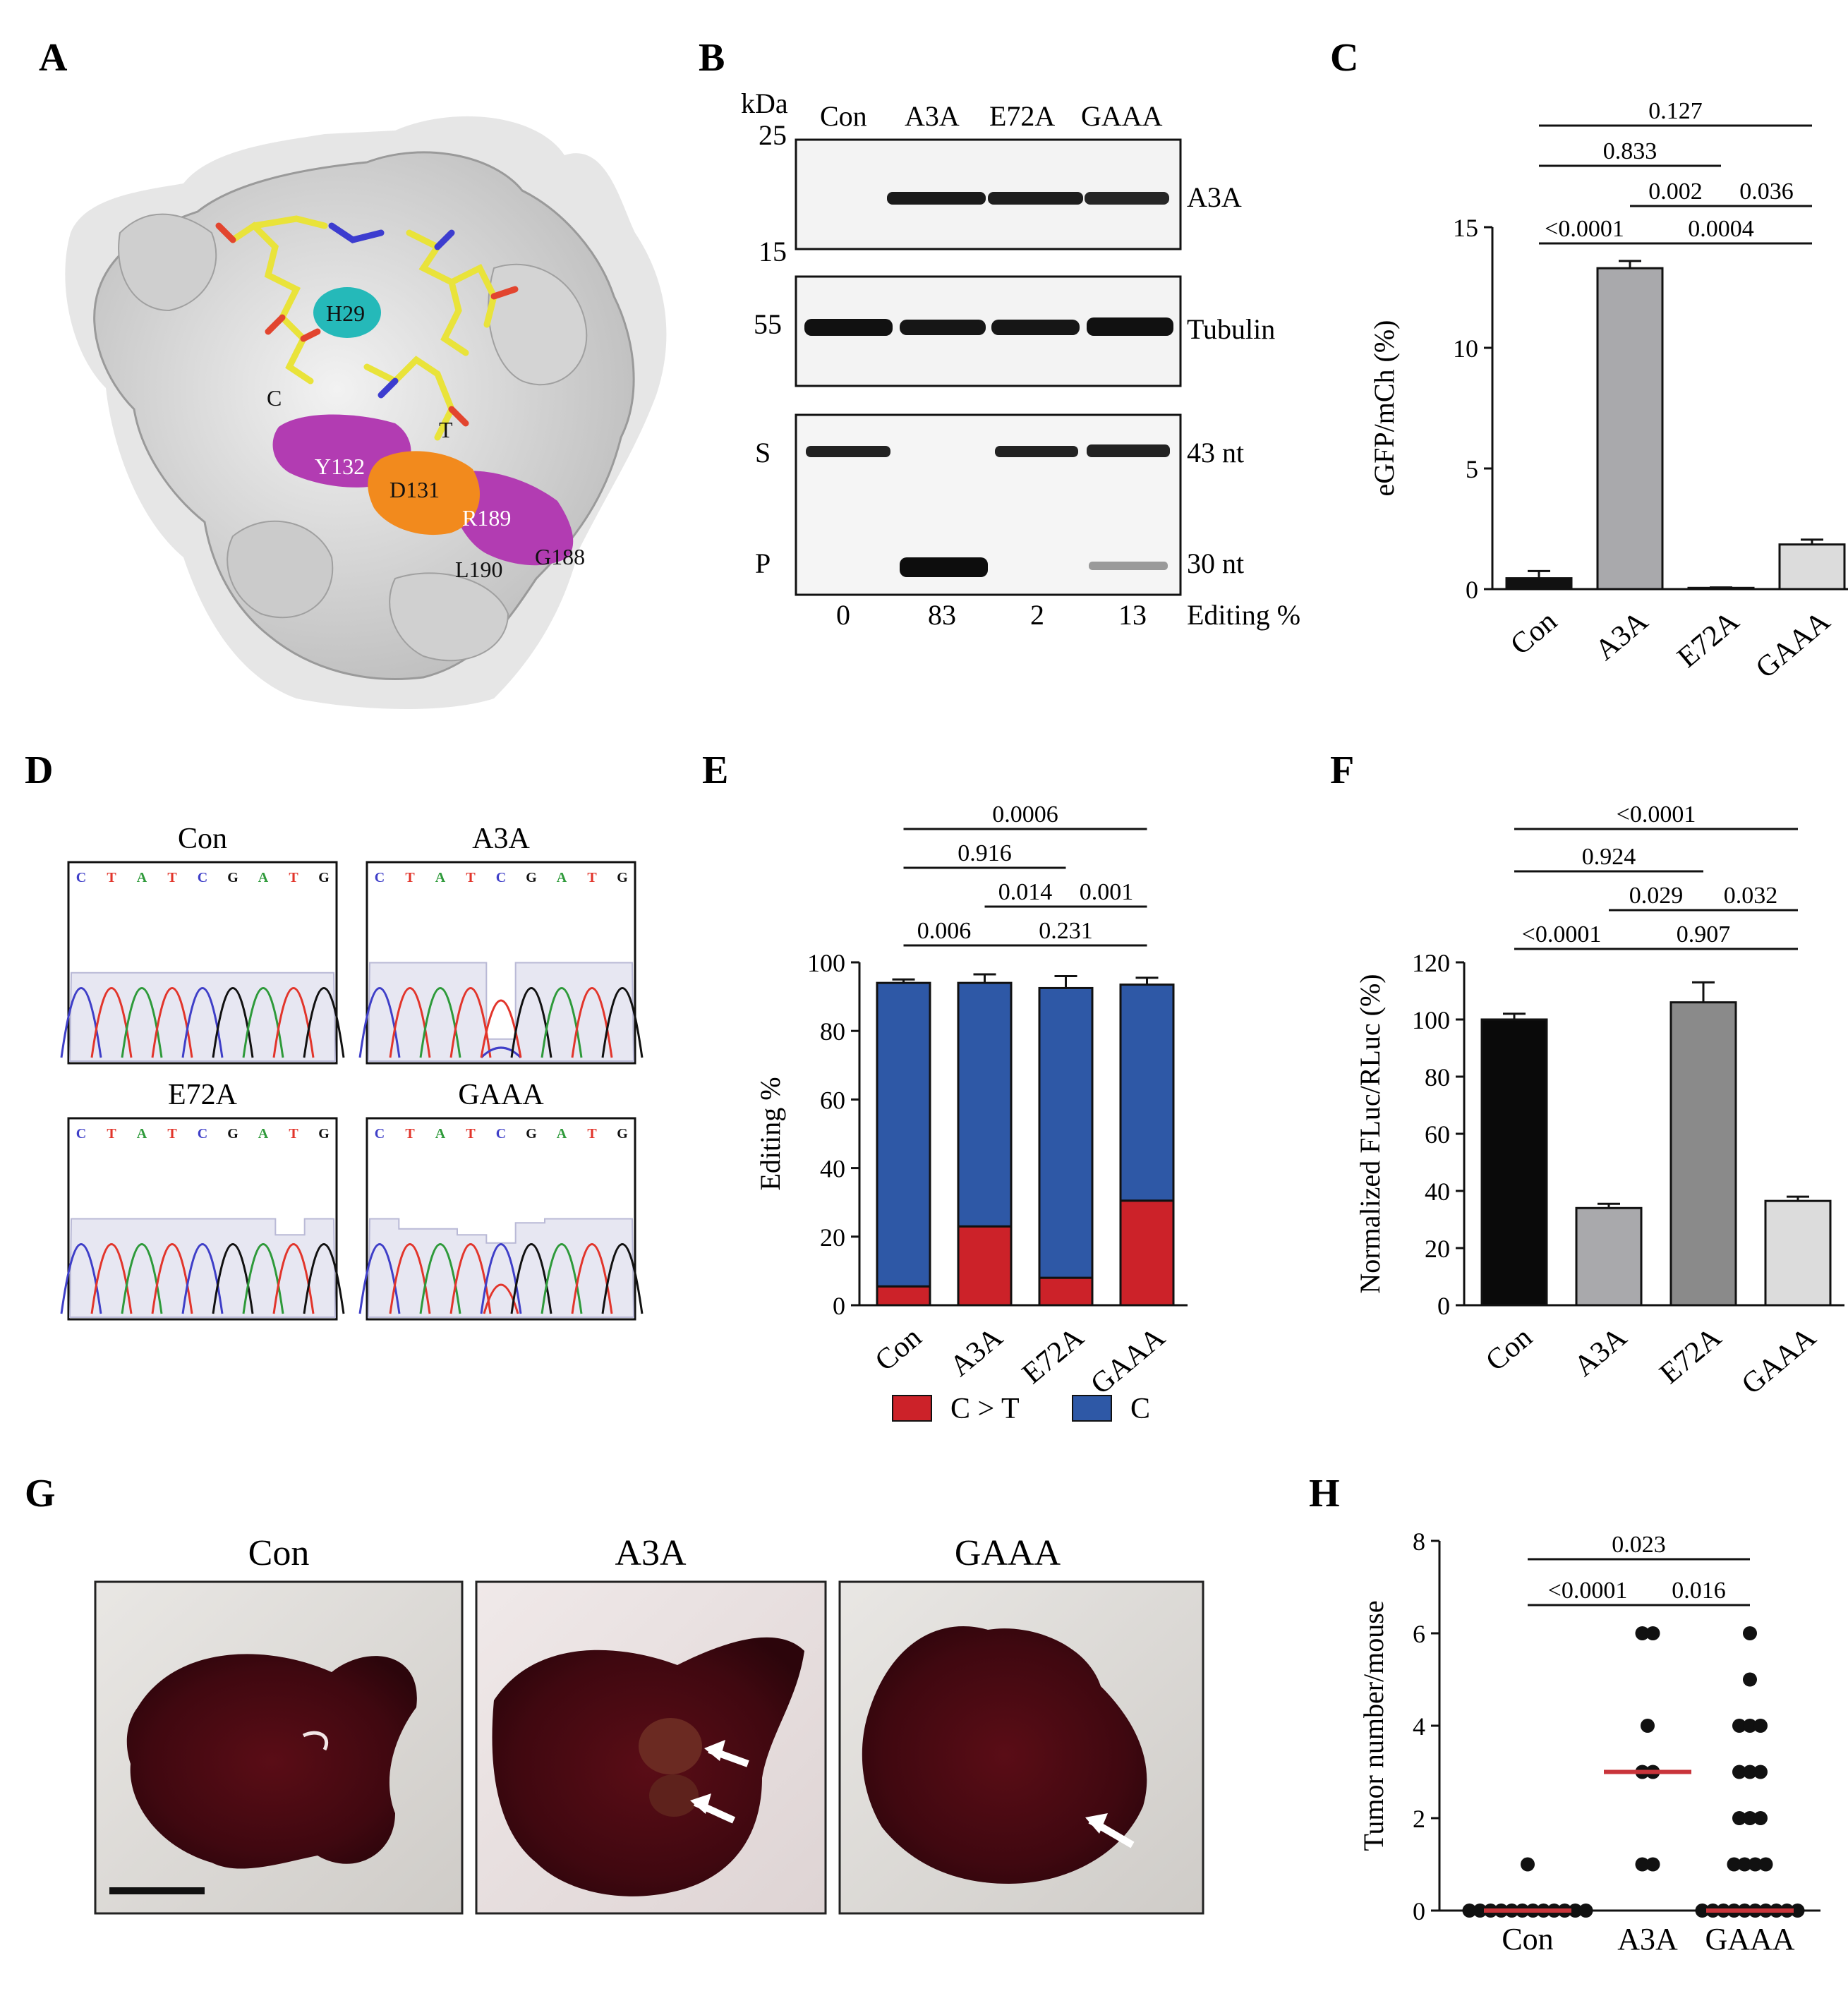 The height and width of the screenshot is (1991, 1848). What do you see at coordinates (1472, 469) in the screenshot?
I see `y-tick-label: 5` at bounding box center [1472, 469].